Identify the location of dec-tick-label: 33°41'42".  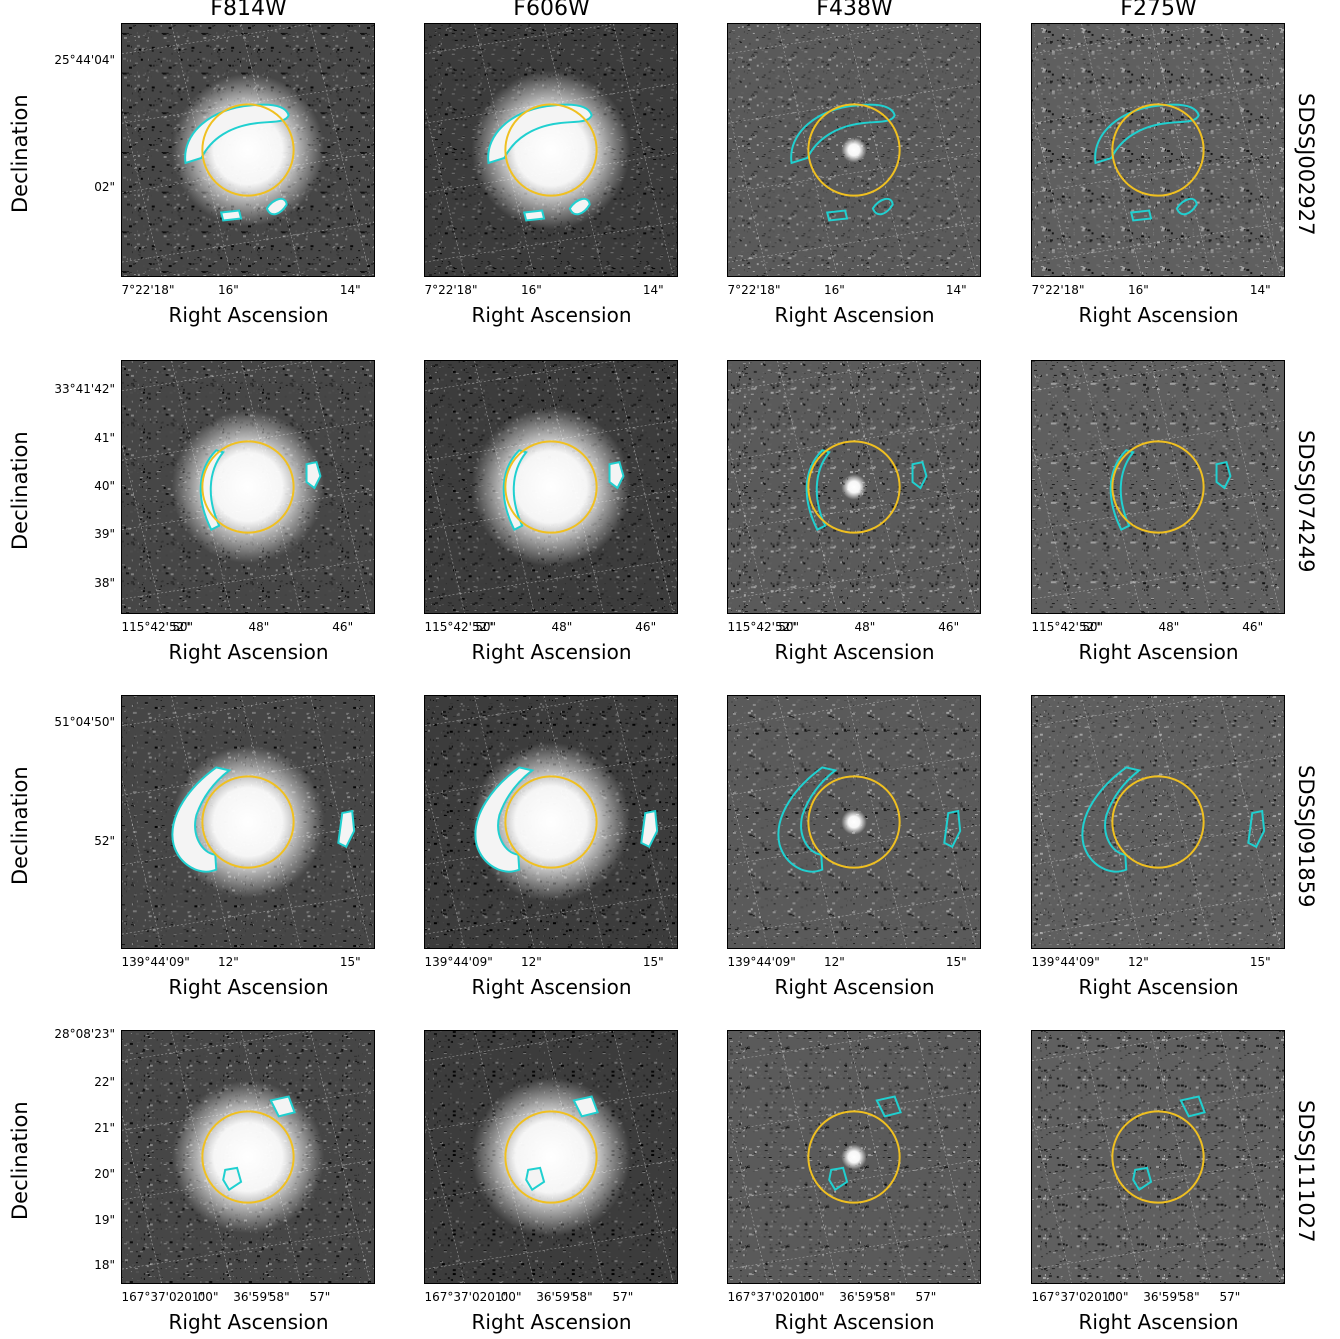
(84, 389).